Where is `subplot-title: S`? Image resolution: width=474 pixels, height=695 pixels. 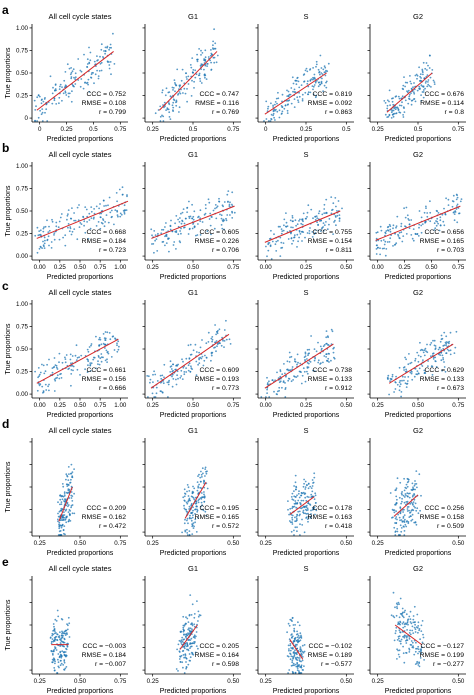 subplot-title: S is located at coordinates (305, 430).